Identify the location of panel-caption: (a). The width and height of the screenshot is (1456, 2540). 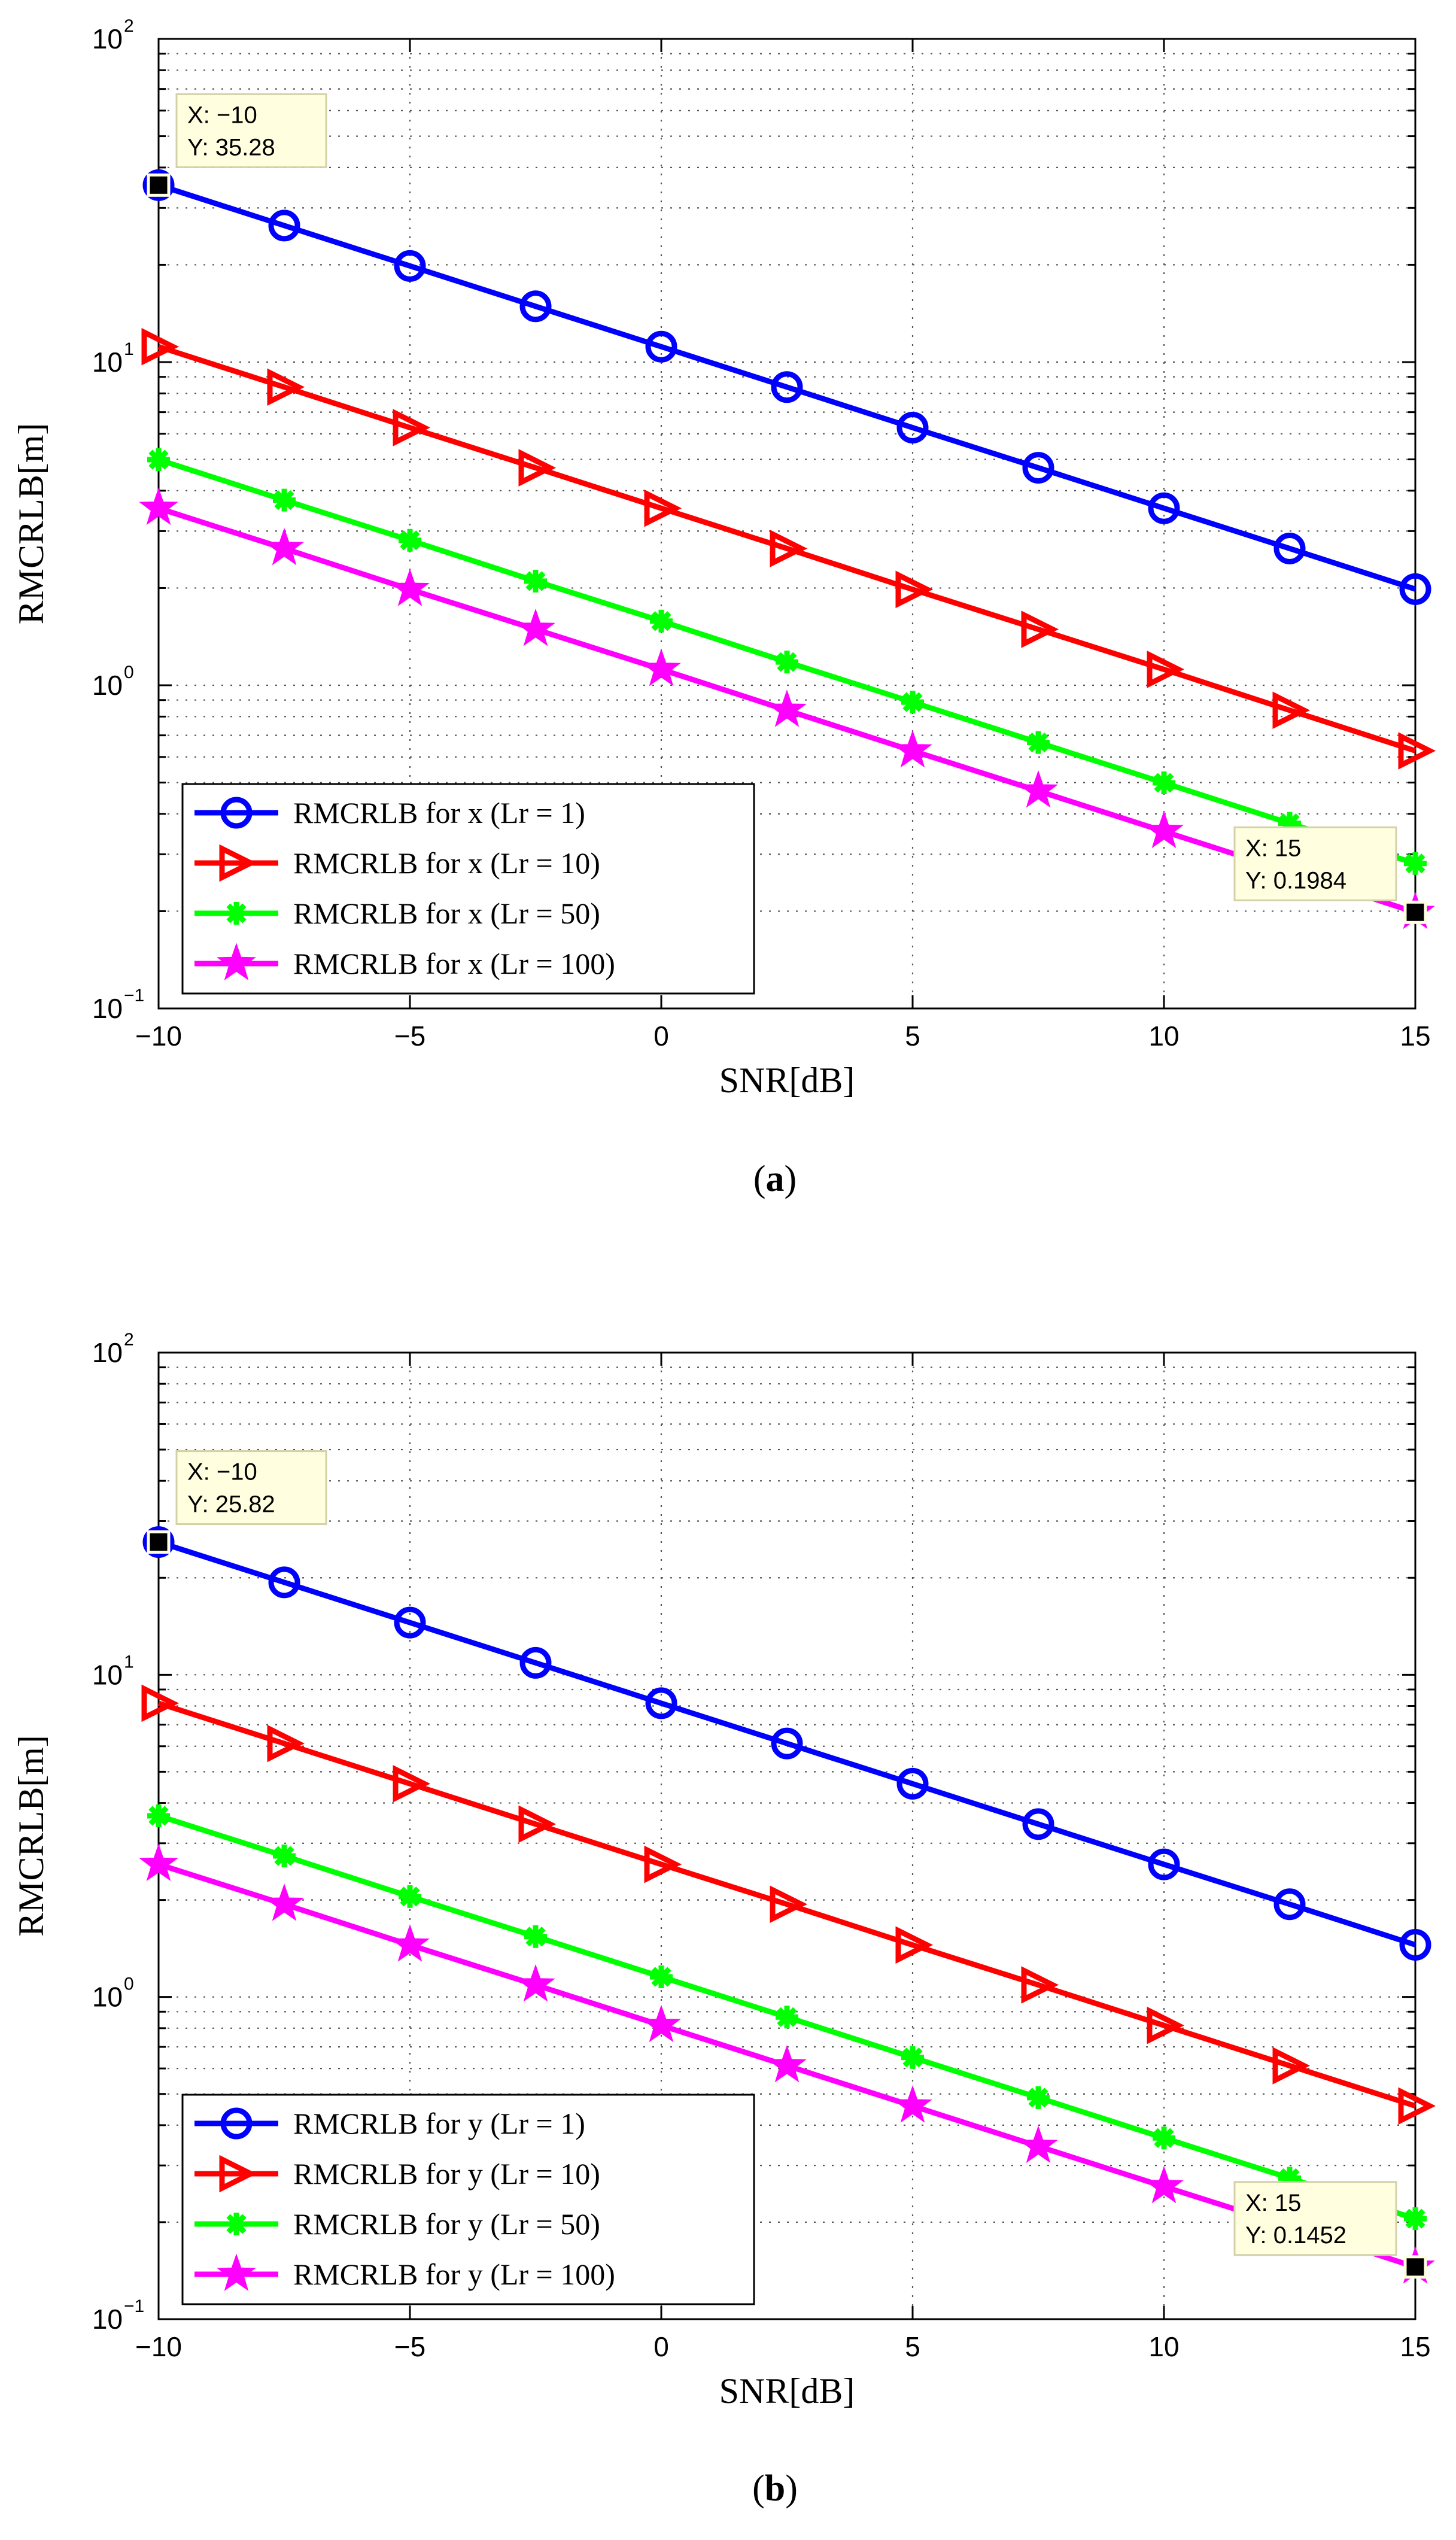
(775, 1179).